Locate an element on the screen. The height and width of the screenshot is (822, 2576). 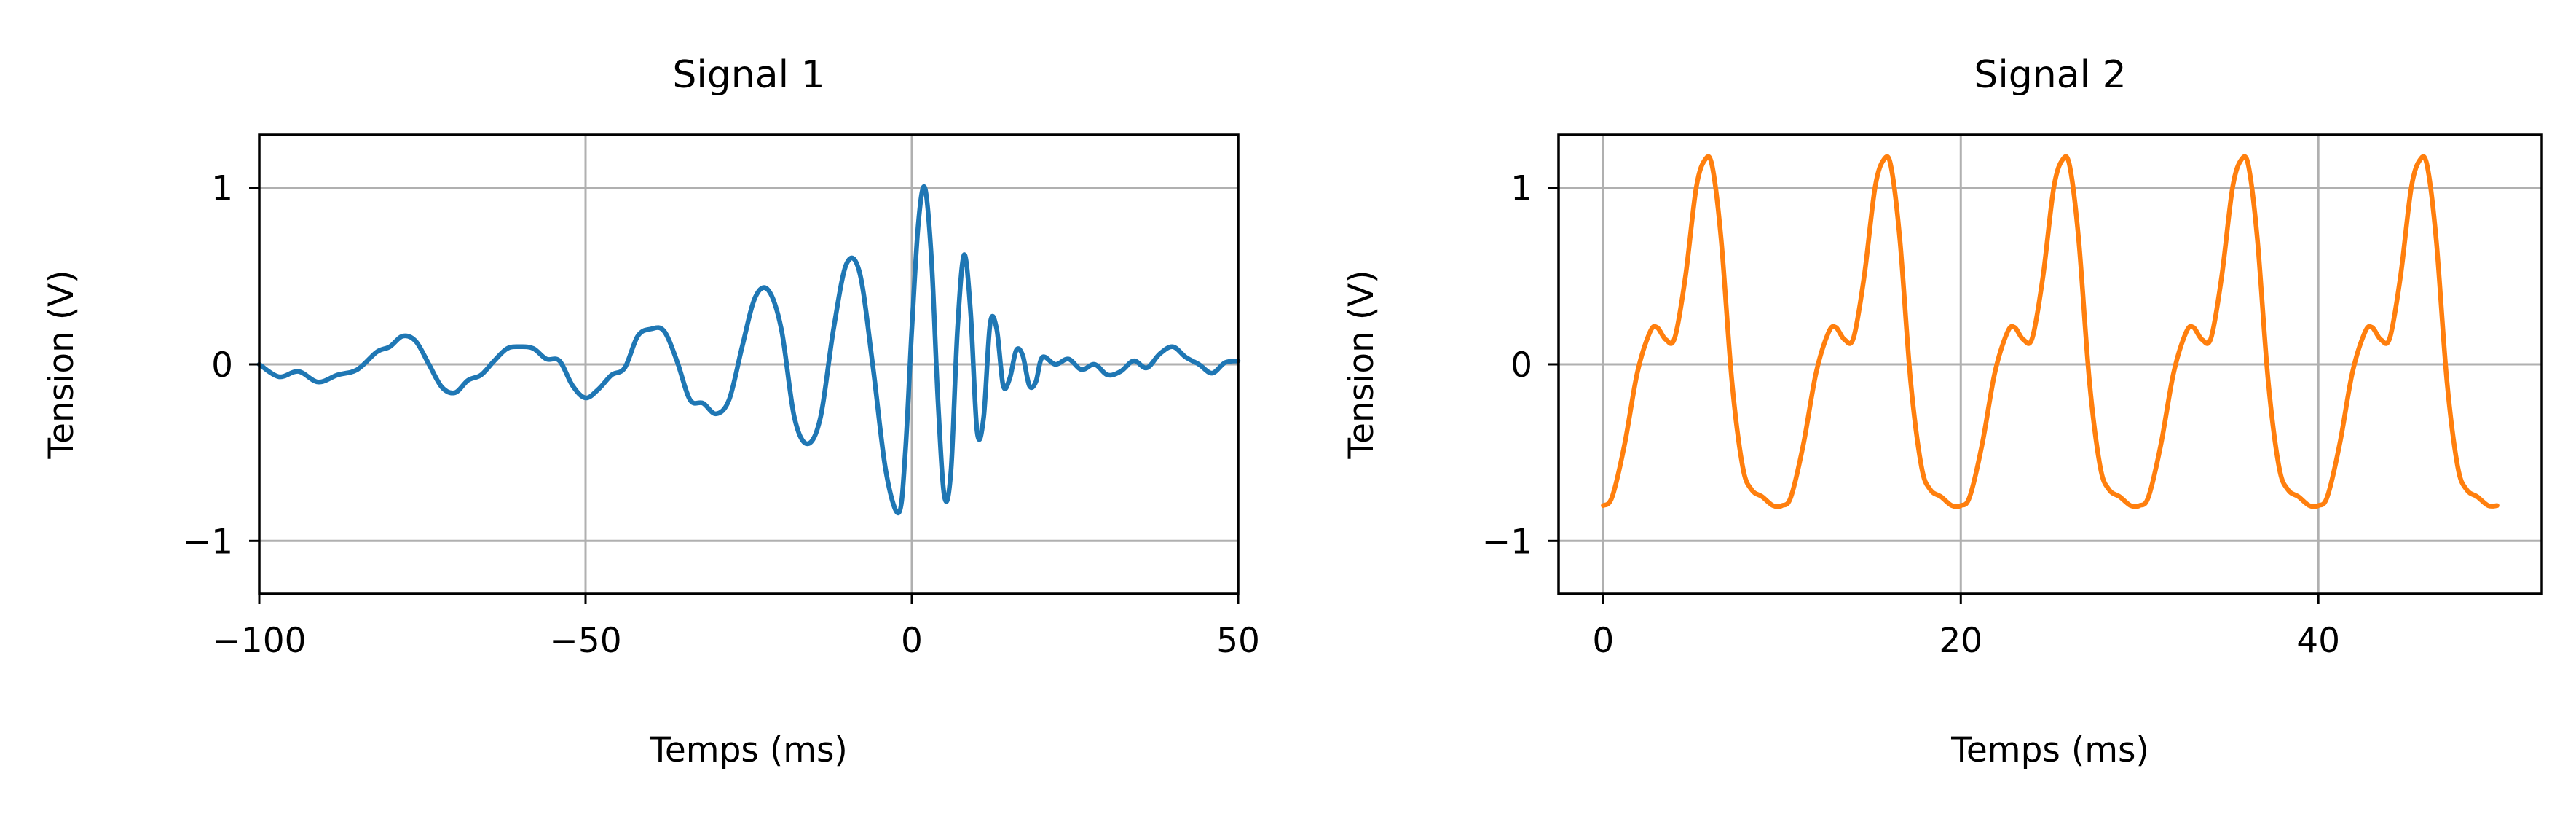
chart-title: Signal 1 is located at coordinates (748, 75).